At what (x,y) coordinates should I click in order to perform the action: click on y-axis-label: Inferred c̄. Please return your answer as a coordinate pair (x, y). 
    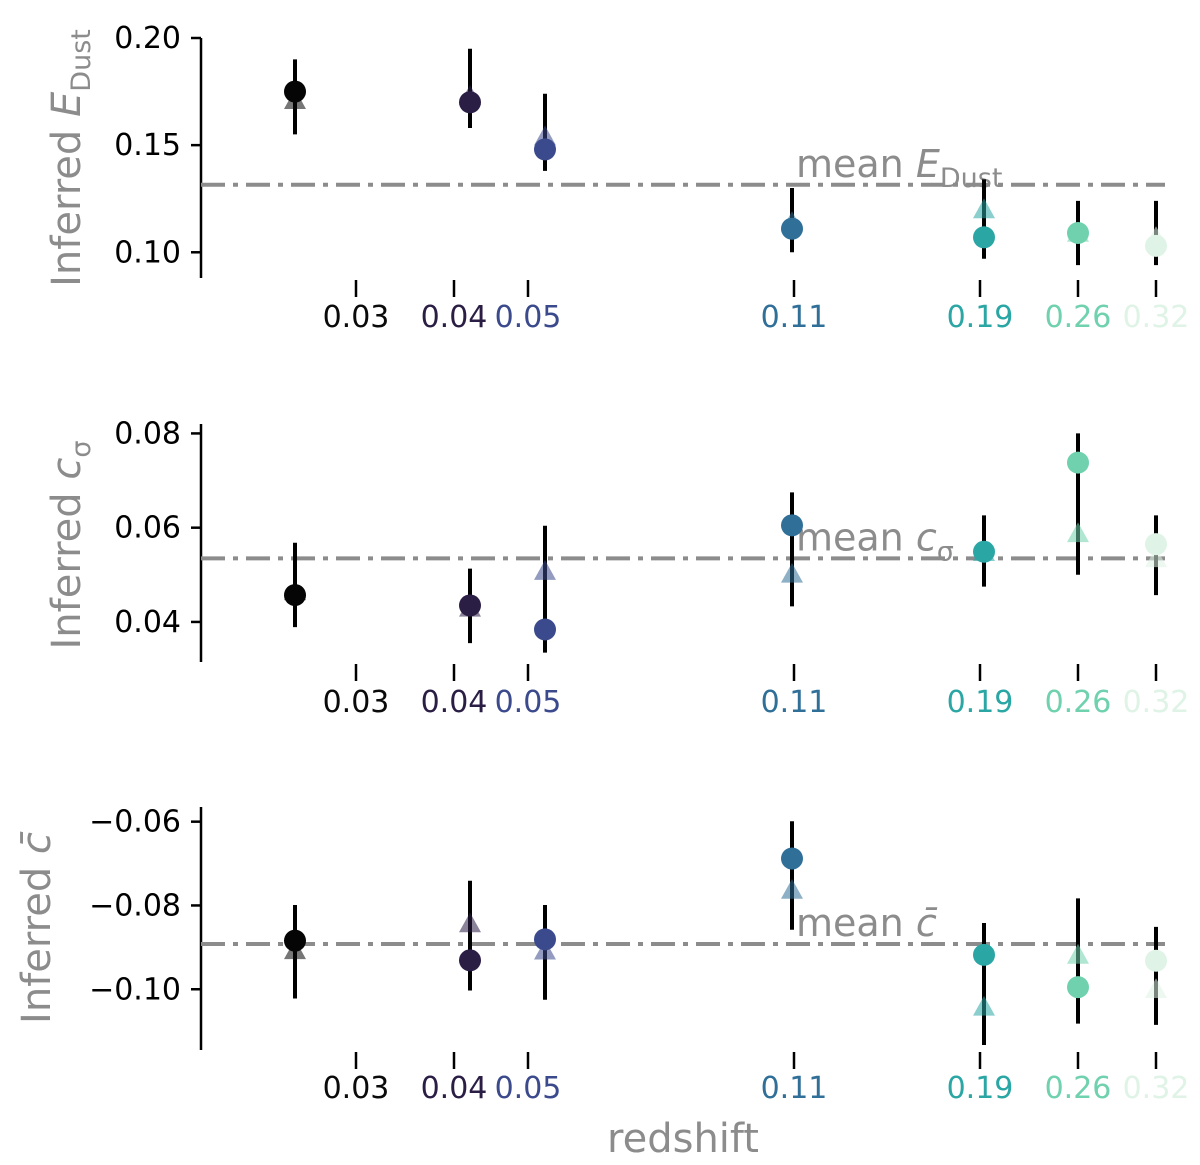
    Looking at the image, I should click on (37, 927).